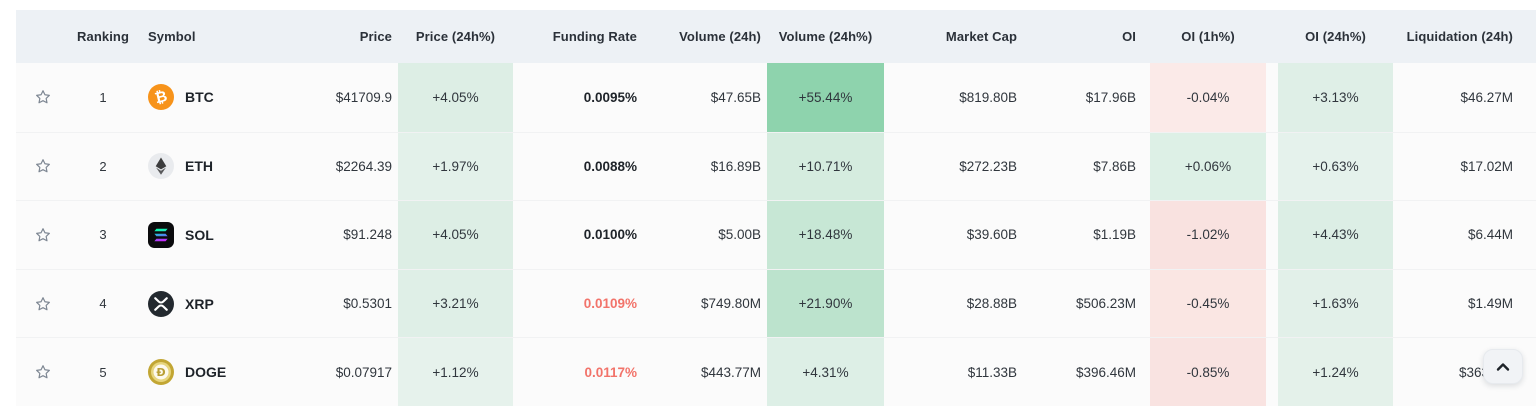 The height and width of the screenshot is (406, 1536). What do you see at coordinates (825, 166) in the screenshot?
I see `volume-24h-pct-cell: +10.71%` at bounding box center [825, 166].